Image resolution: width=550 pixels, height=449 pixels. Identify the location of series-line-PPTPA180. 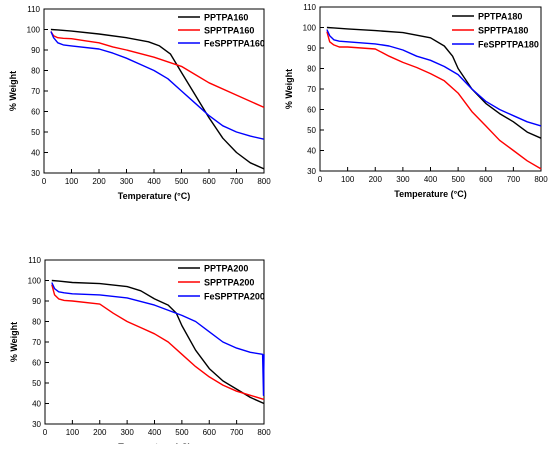
(434, 82).